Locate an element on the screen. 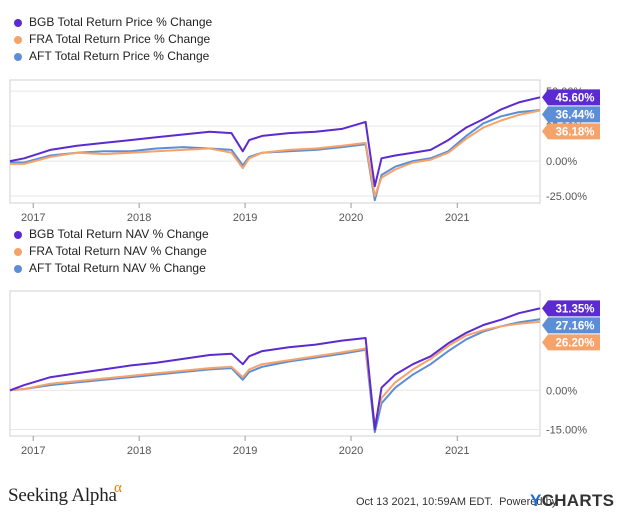 The width and height of the screenshot is (635, 515). seeking-alpha-logo: Seeking Alpha is located at coordinates (62, 495).